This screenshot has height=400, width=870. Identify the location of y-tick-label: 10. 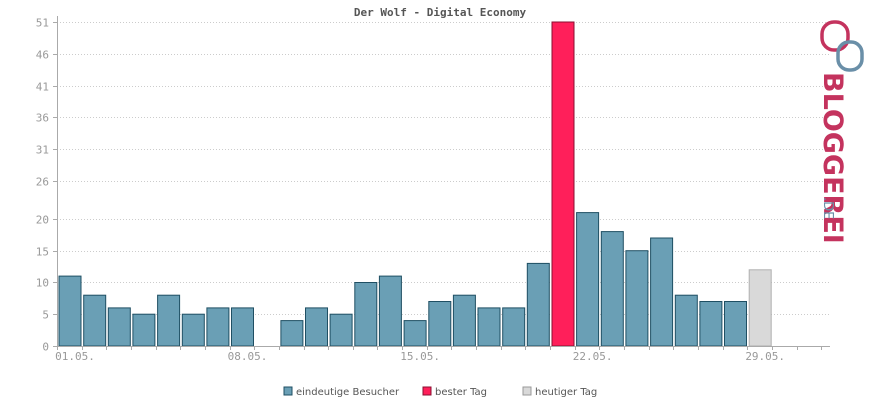
(42, 283).